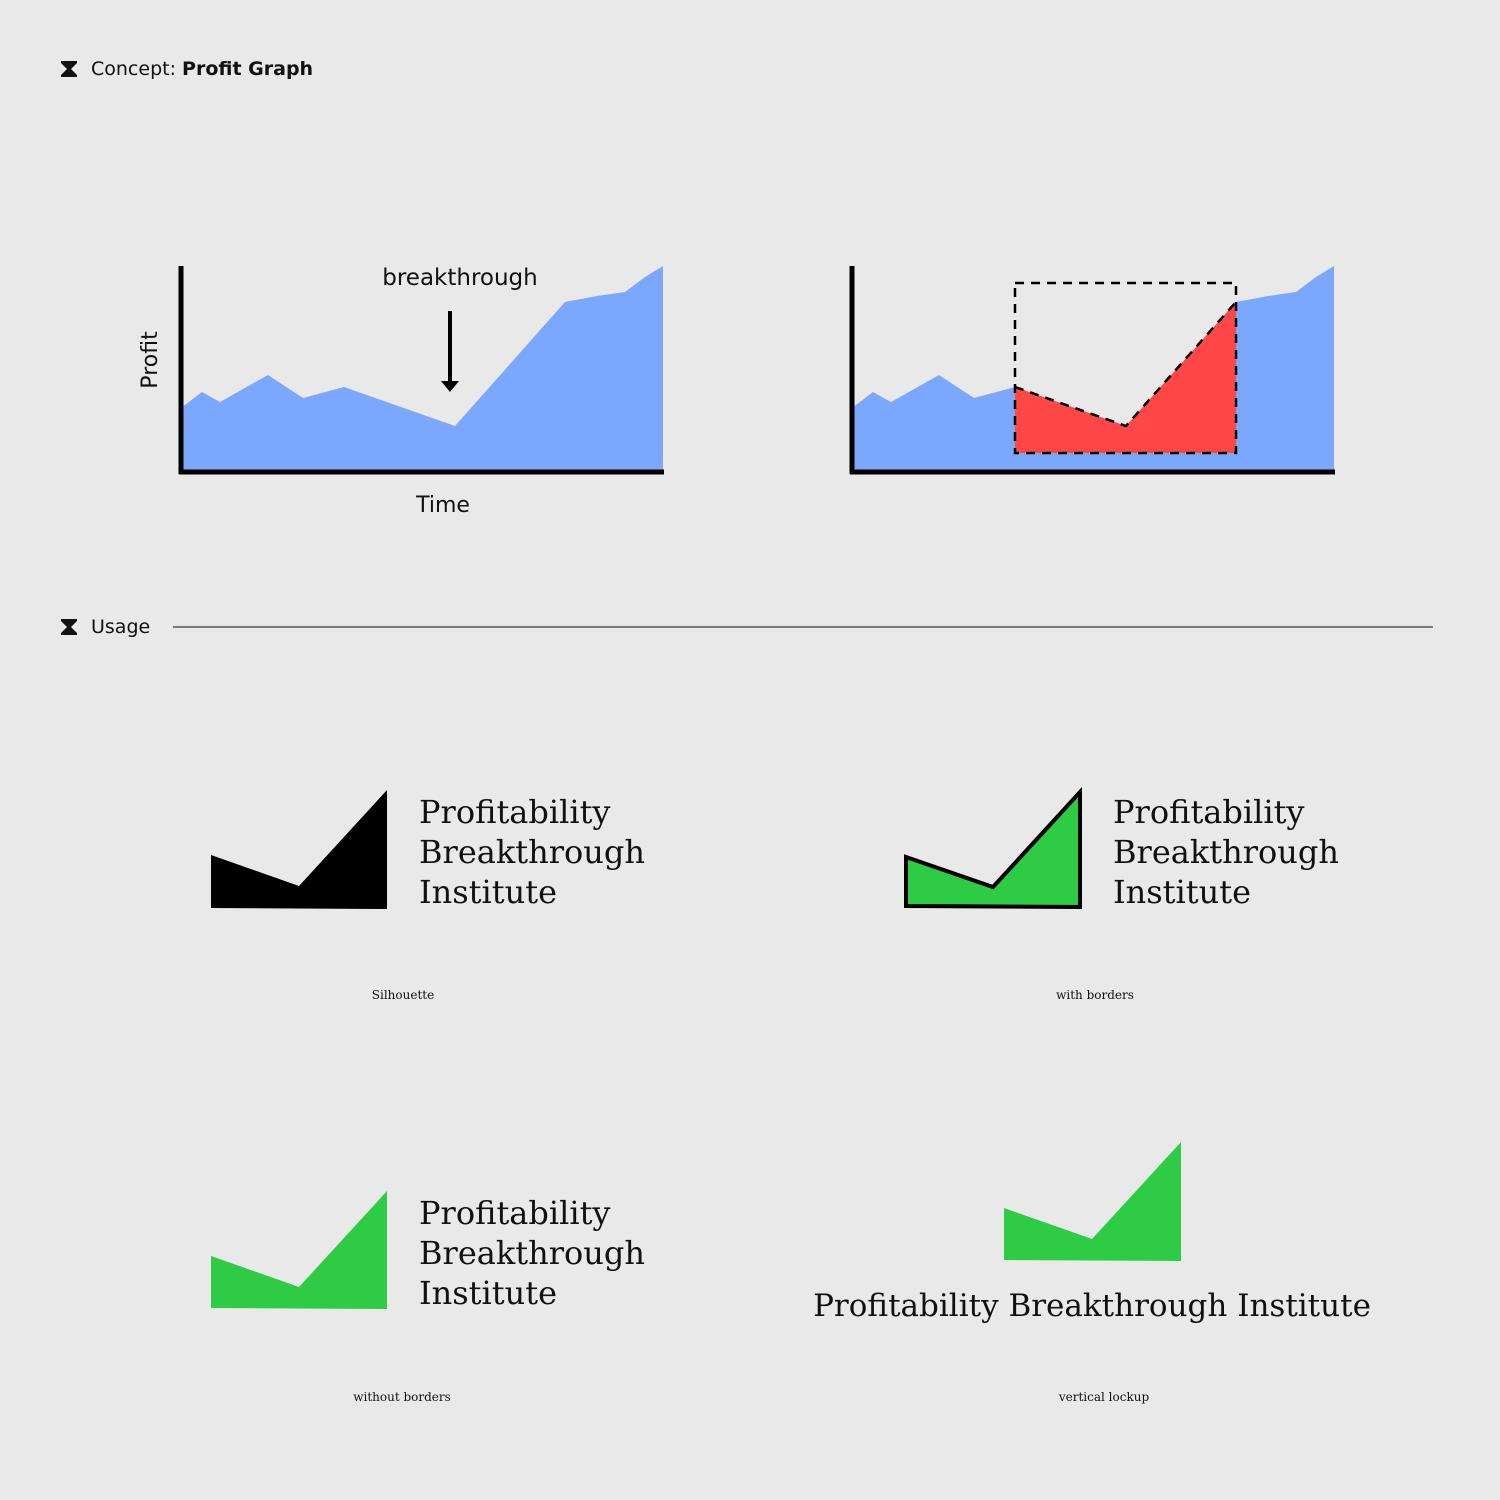 This screenshot has width=1500, height=1500. What do you see at coordinates (1092, 1201) in the screenshot?
I see `logo-mark-vertical` at bounding box center [1092, 1201].